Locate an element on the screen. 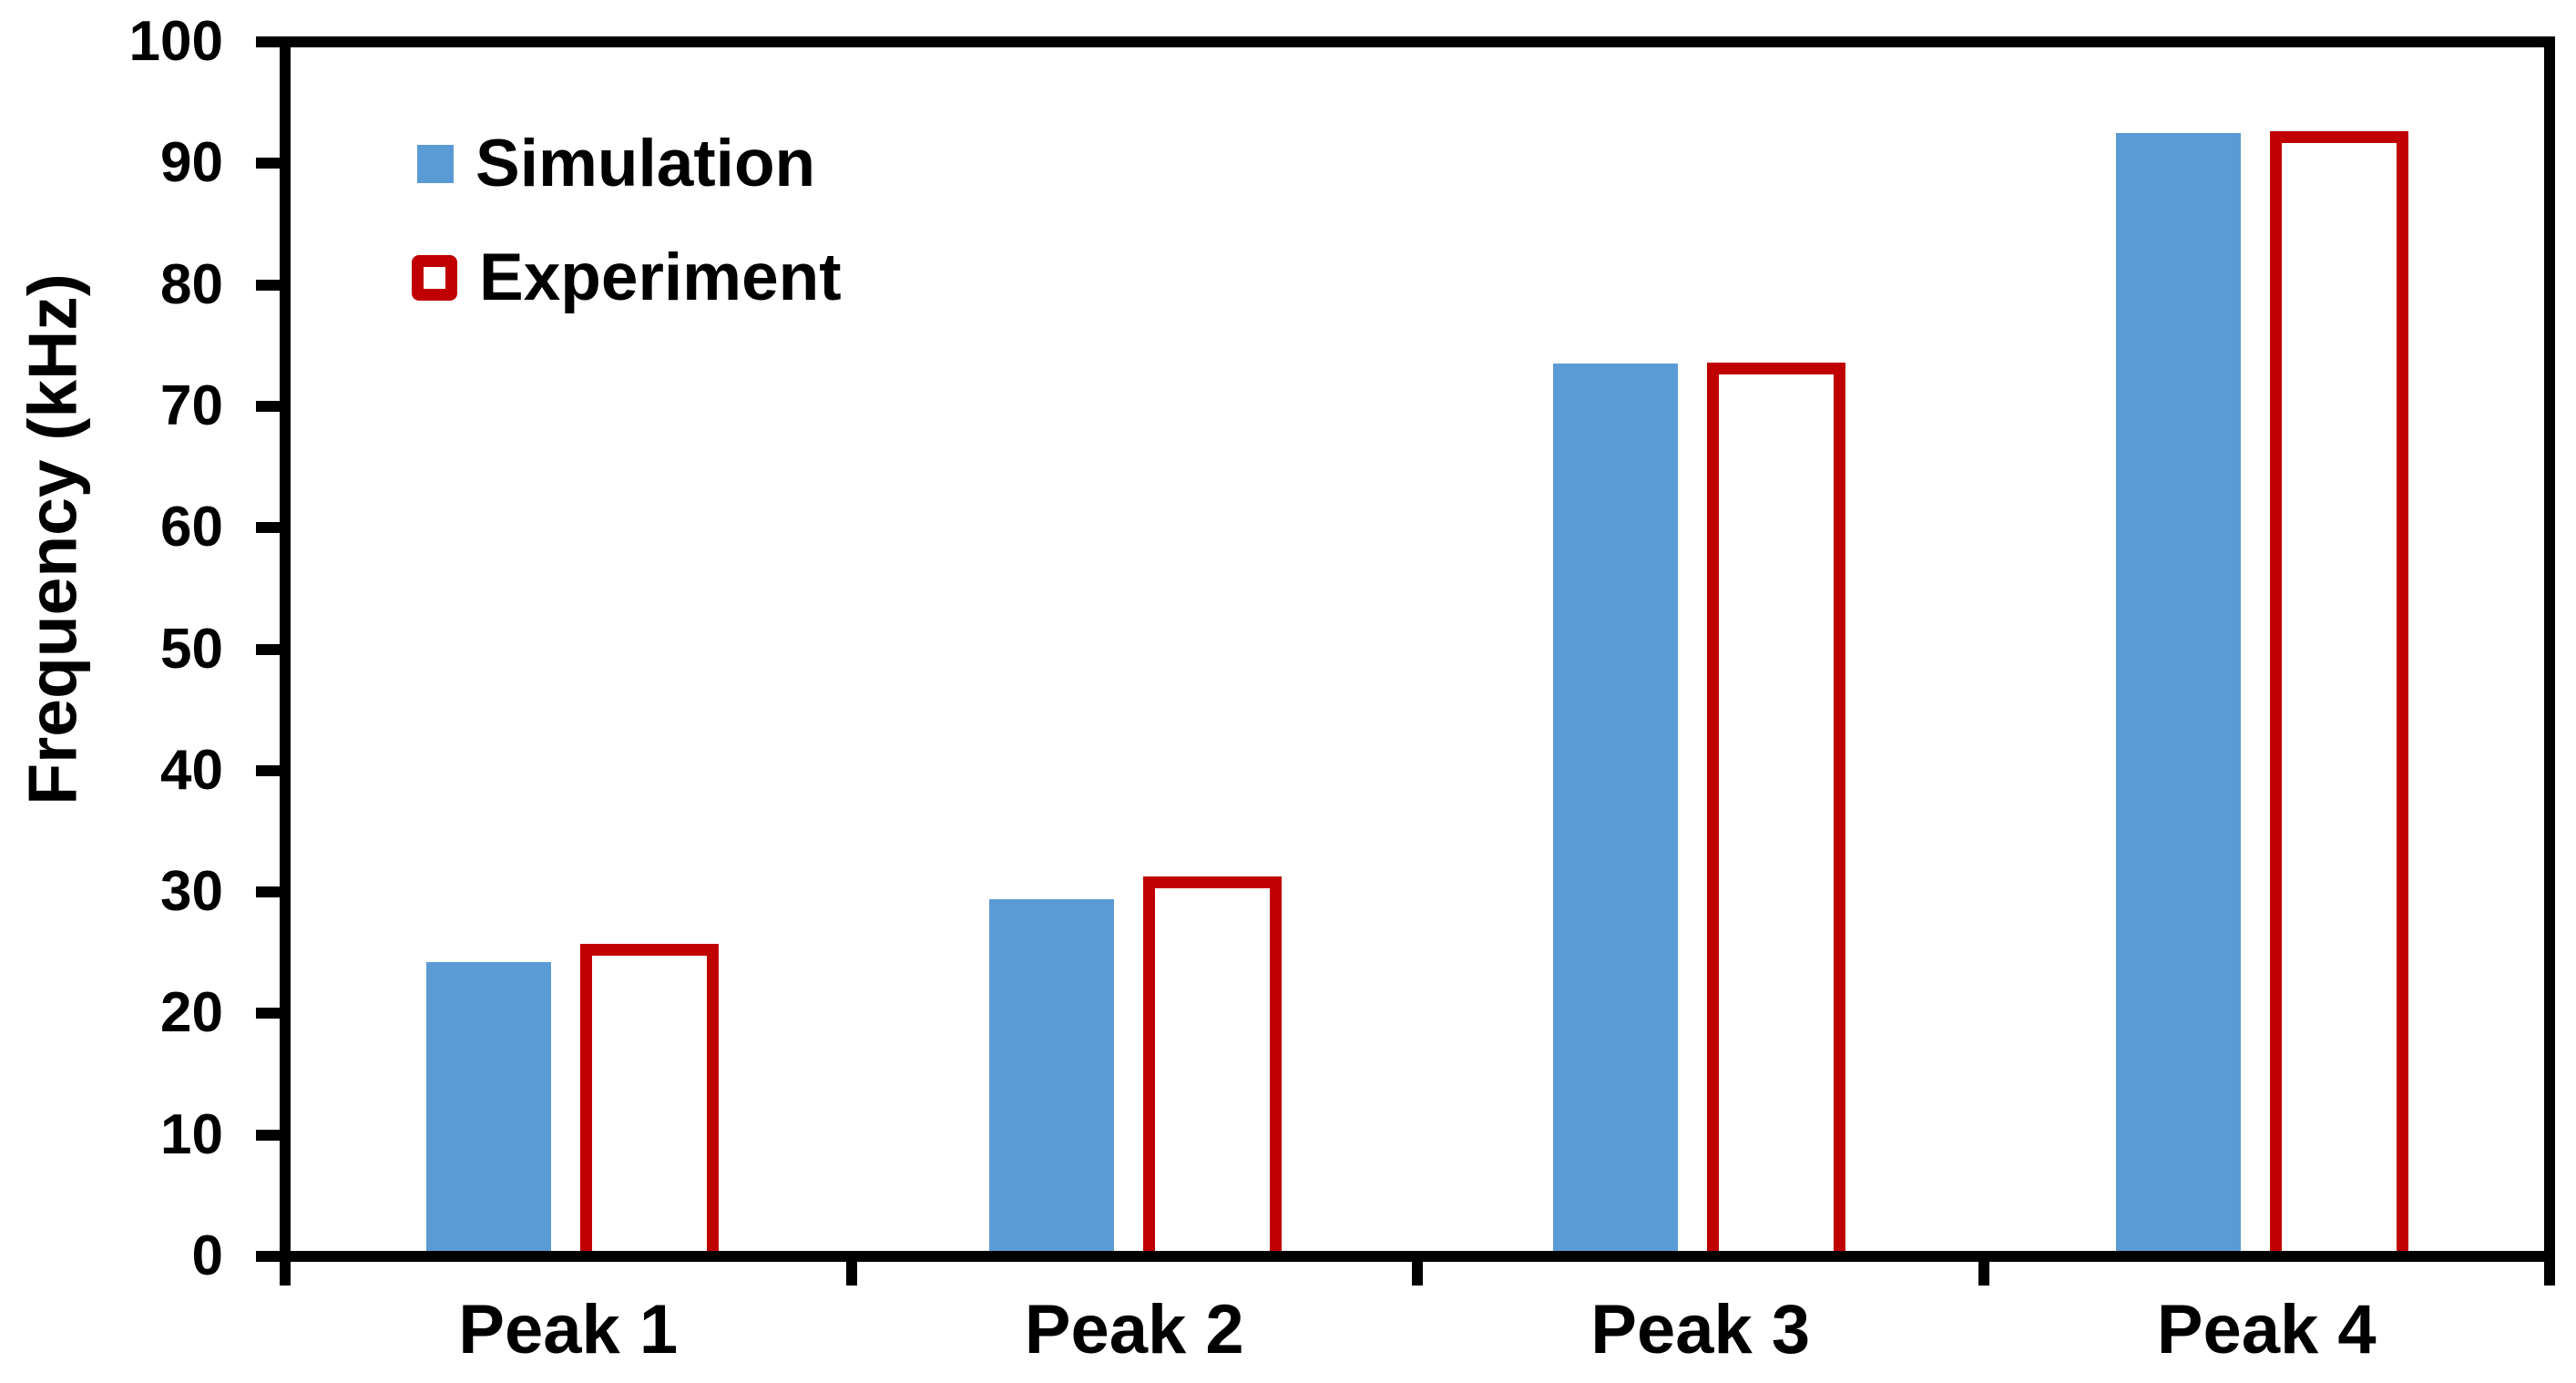 Image resolution: width=2576 pixels, height=1383 pixels. outlined-square-experiment-icon is located at coordinates (434, 278).